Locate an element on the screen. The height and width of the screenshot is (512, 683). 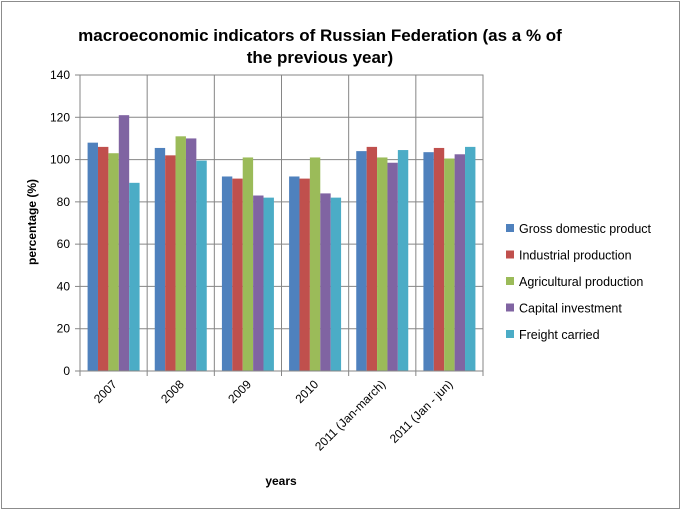
y-tick-label: 40 is located at coordinates (64, 286).